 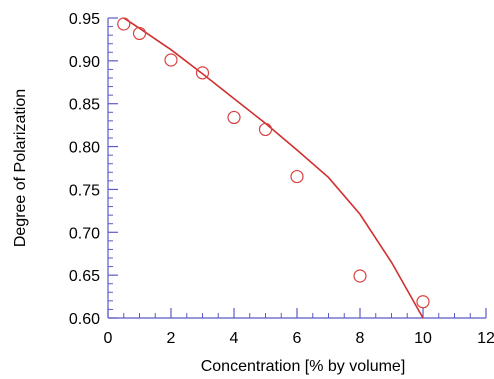 I want to click on y-tick-label: 0.85, so click(x=84, y=105).